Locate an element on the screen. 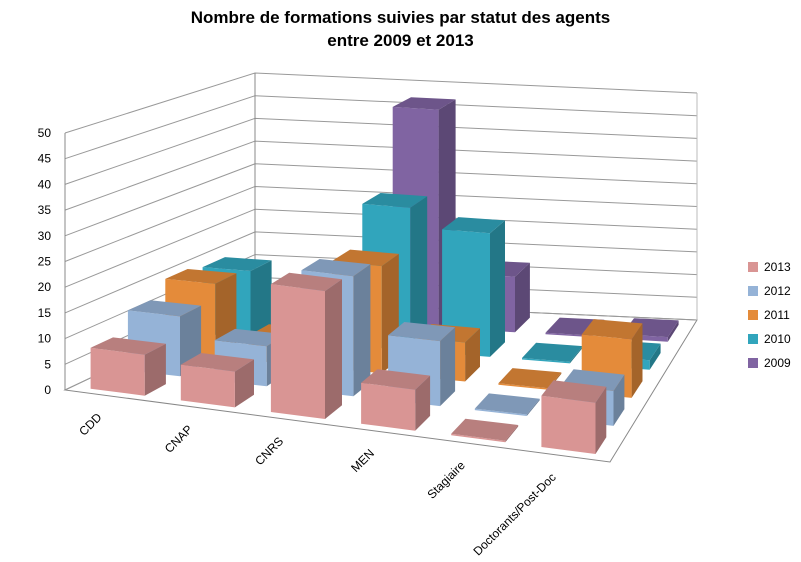  category-label: CDD is located at coordinates (90, 424).